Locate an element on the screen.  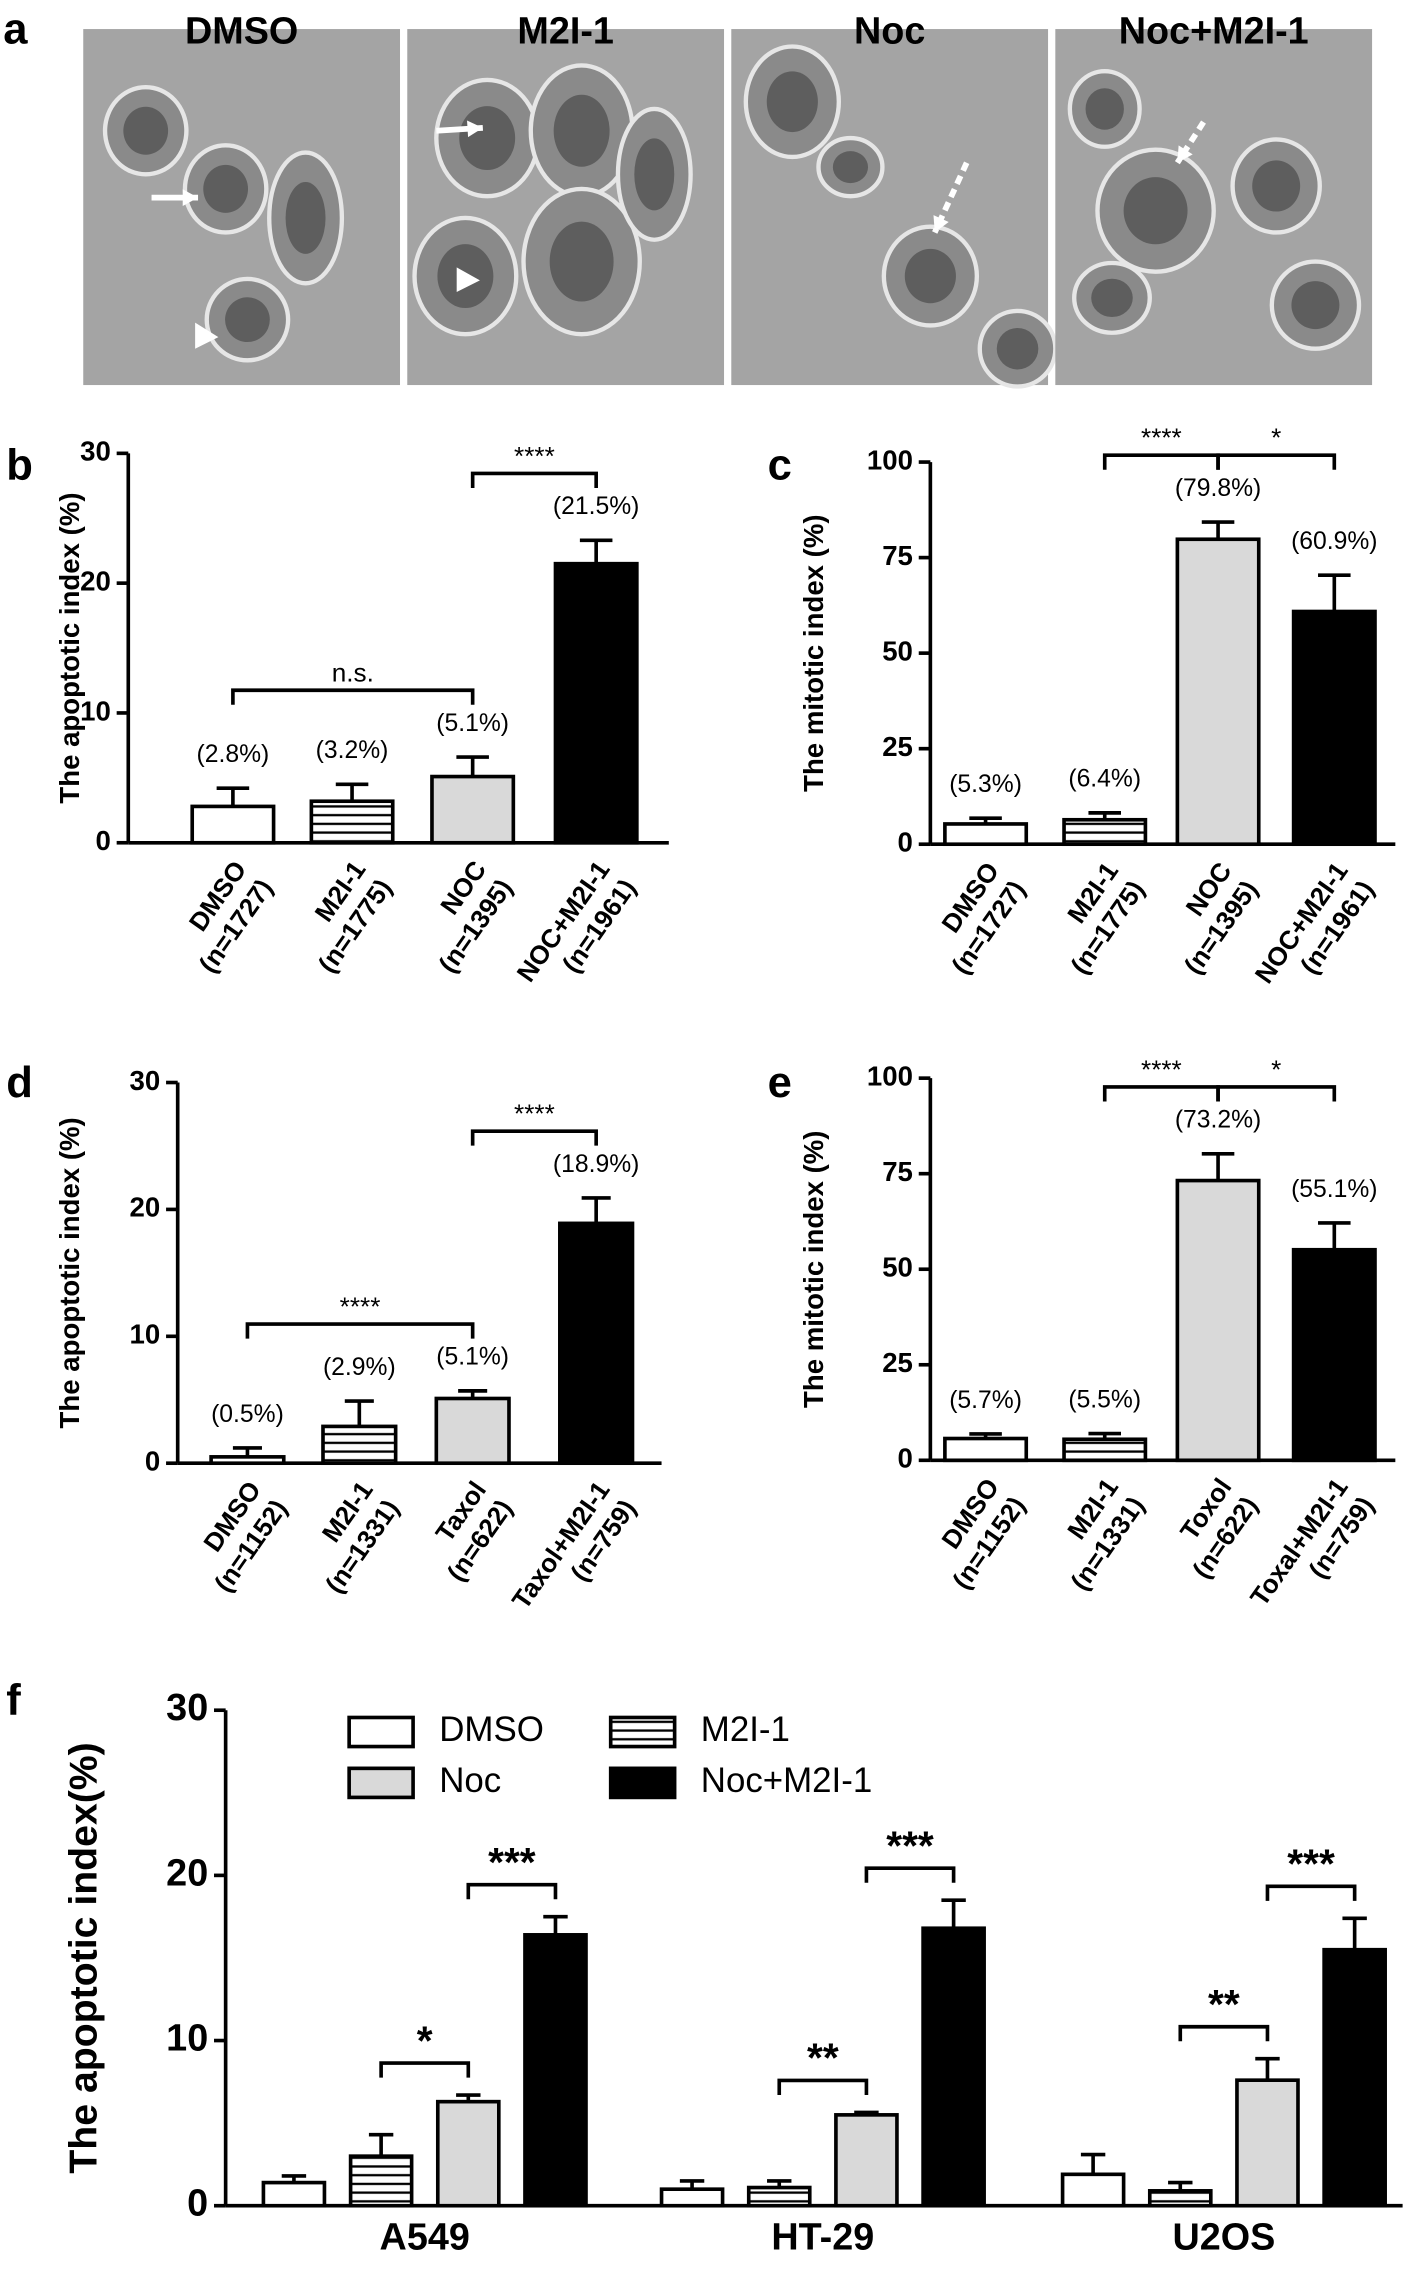
x-tick-label-group: Taxol+M2I-1(n=759) is located at coordinates (574, 1545).